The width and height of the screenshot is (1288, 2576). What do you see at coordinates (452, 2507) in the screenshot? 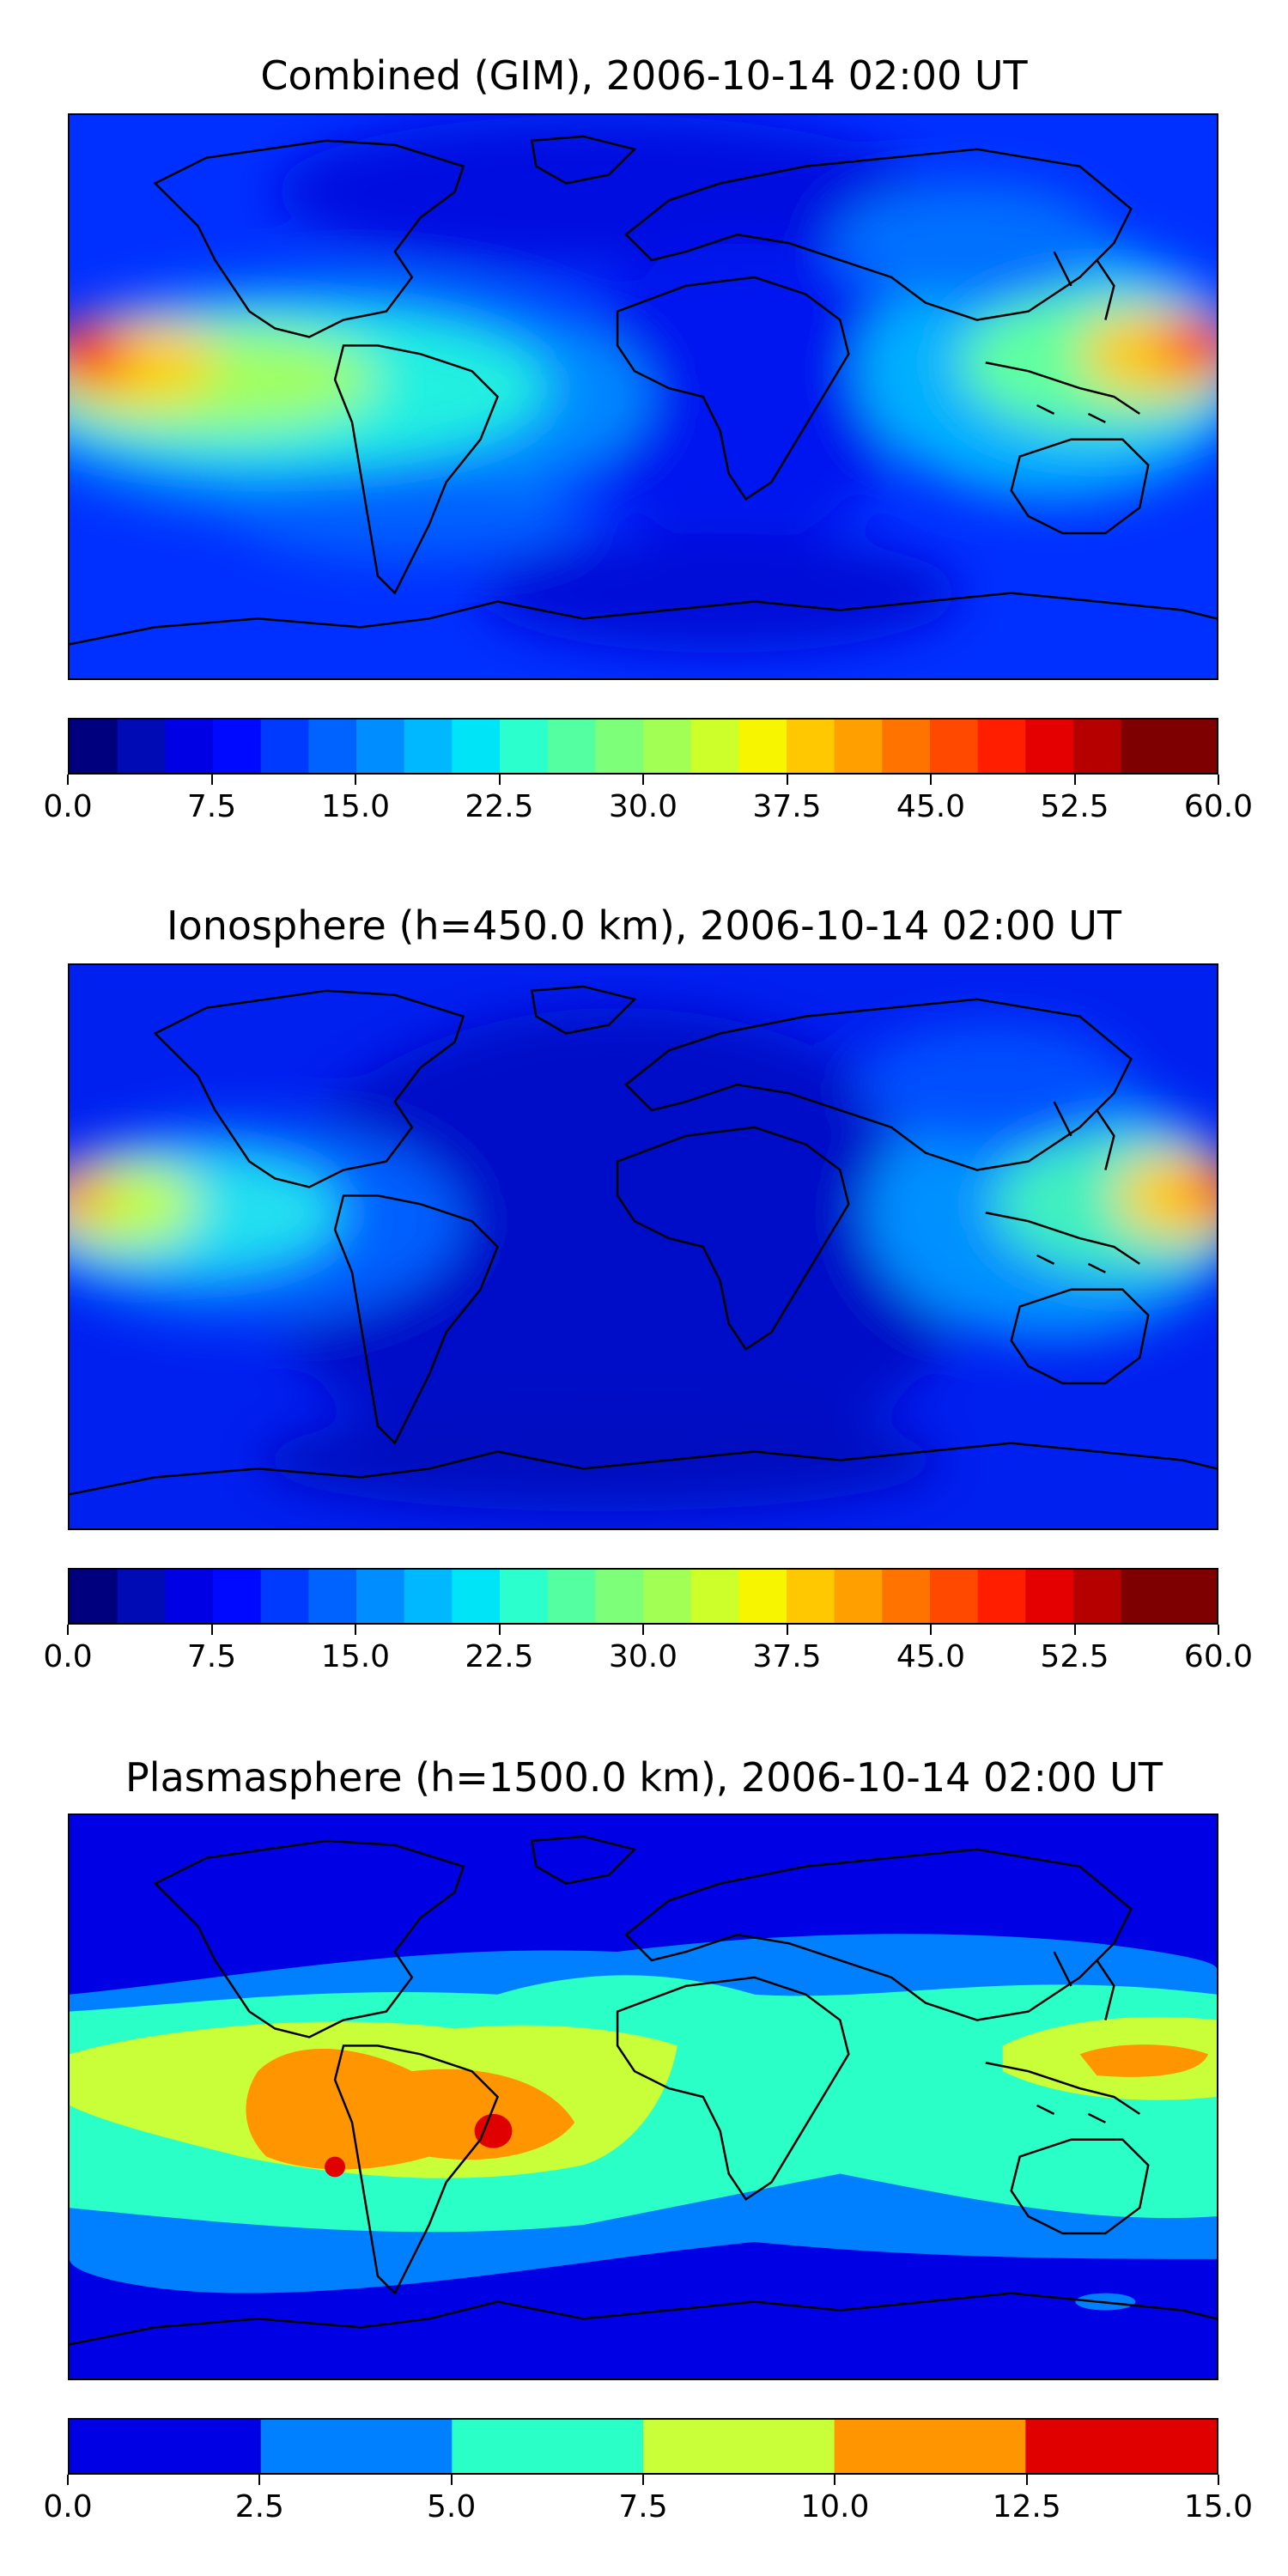
I see `colorbar-tick-label: 5.0` at bounding box center [452, 2507].